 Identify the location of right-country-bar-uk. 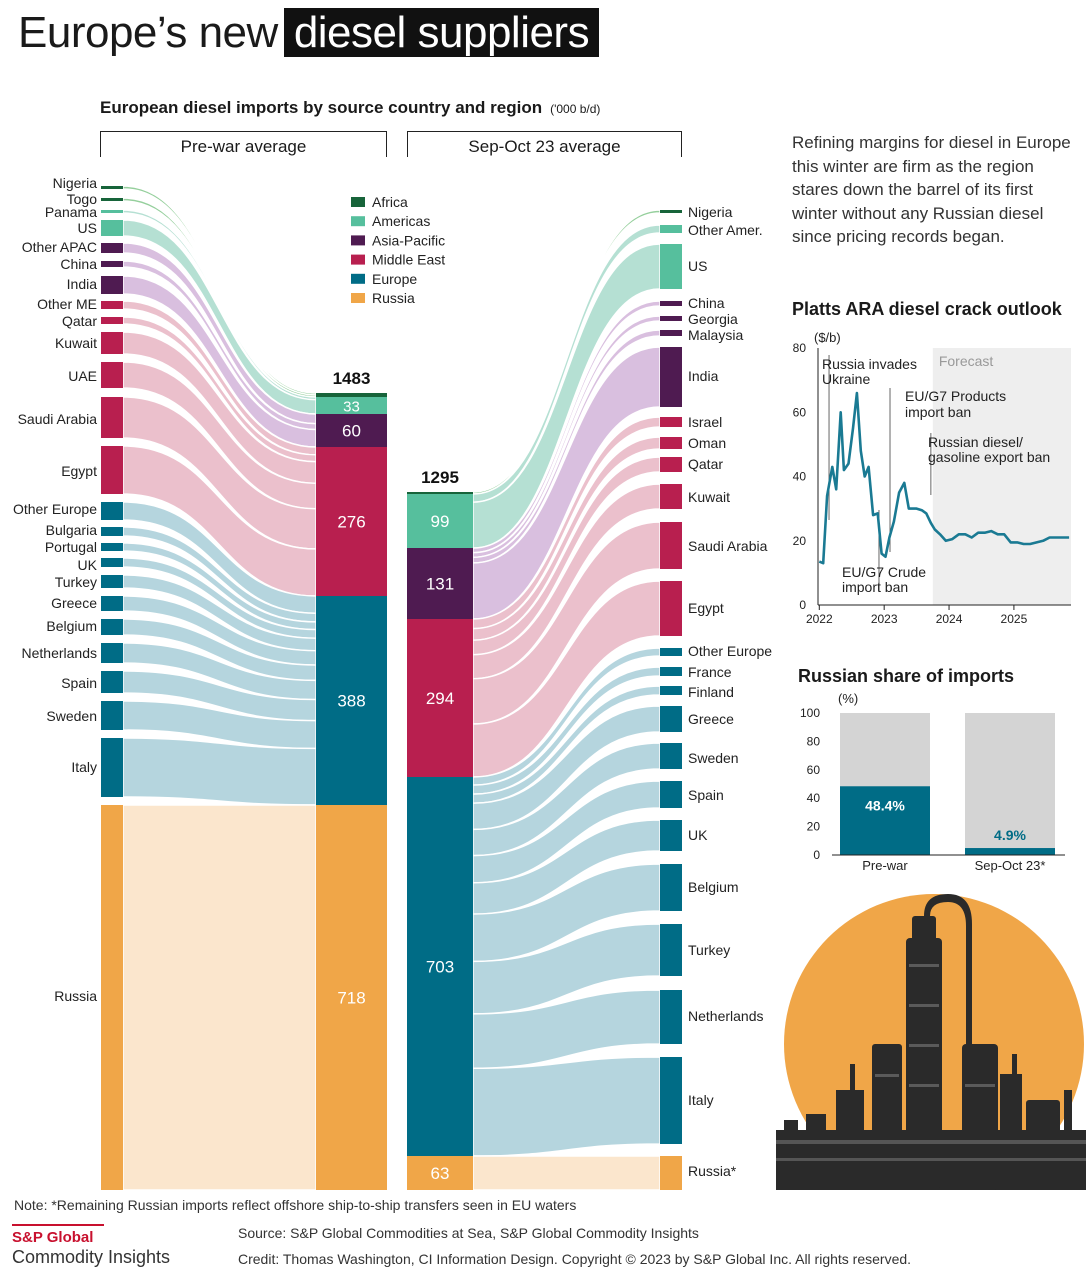
(671, 835).